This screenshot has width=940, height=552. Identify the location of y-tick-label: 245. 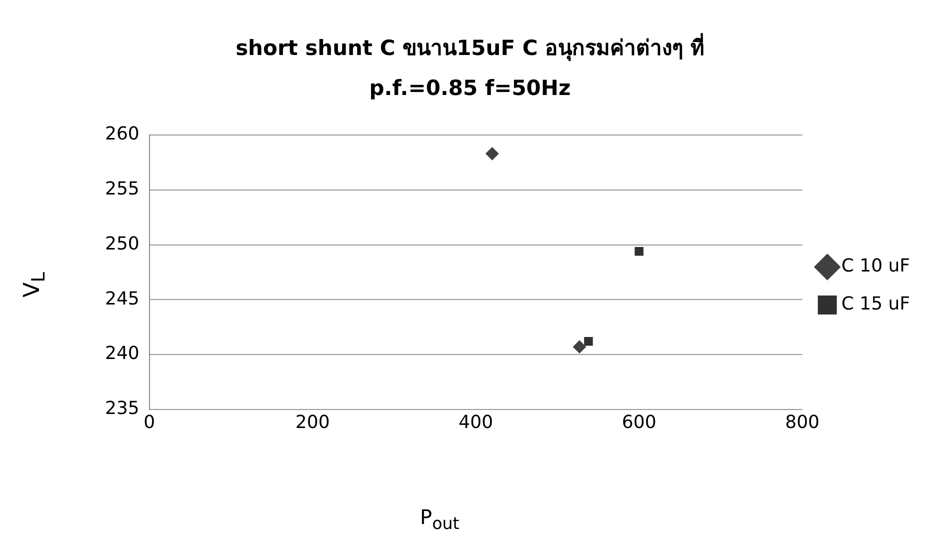
(122, 299).